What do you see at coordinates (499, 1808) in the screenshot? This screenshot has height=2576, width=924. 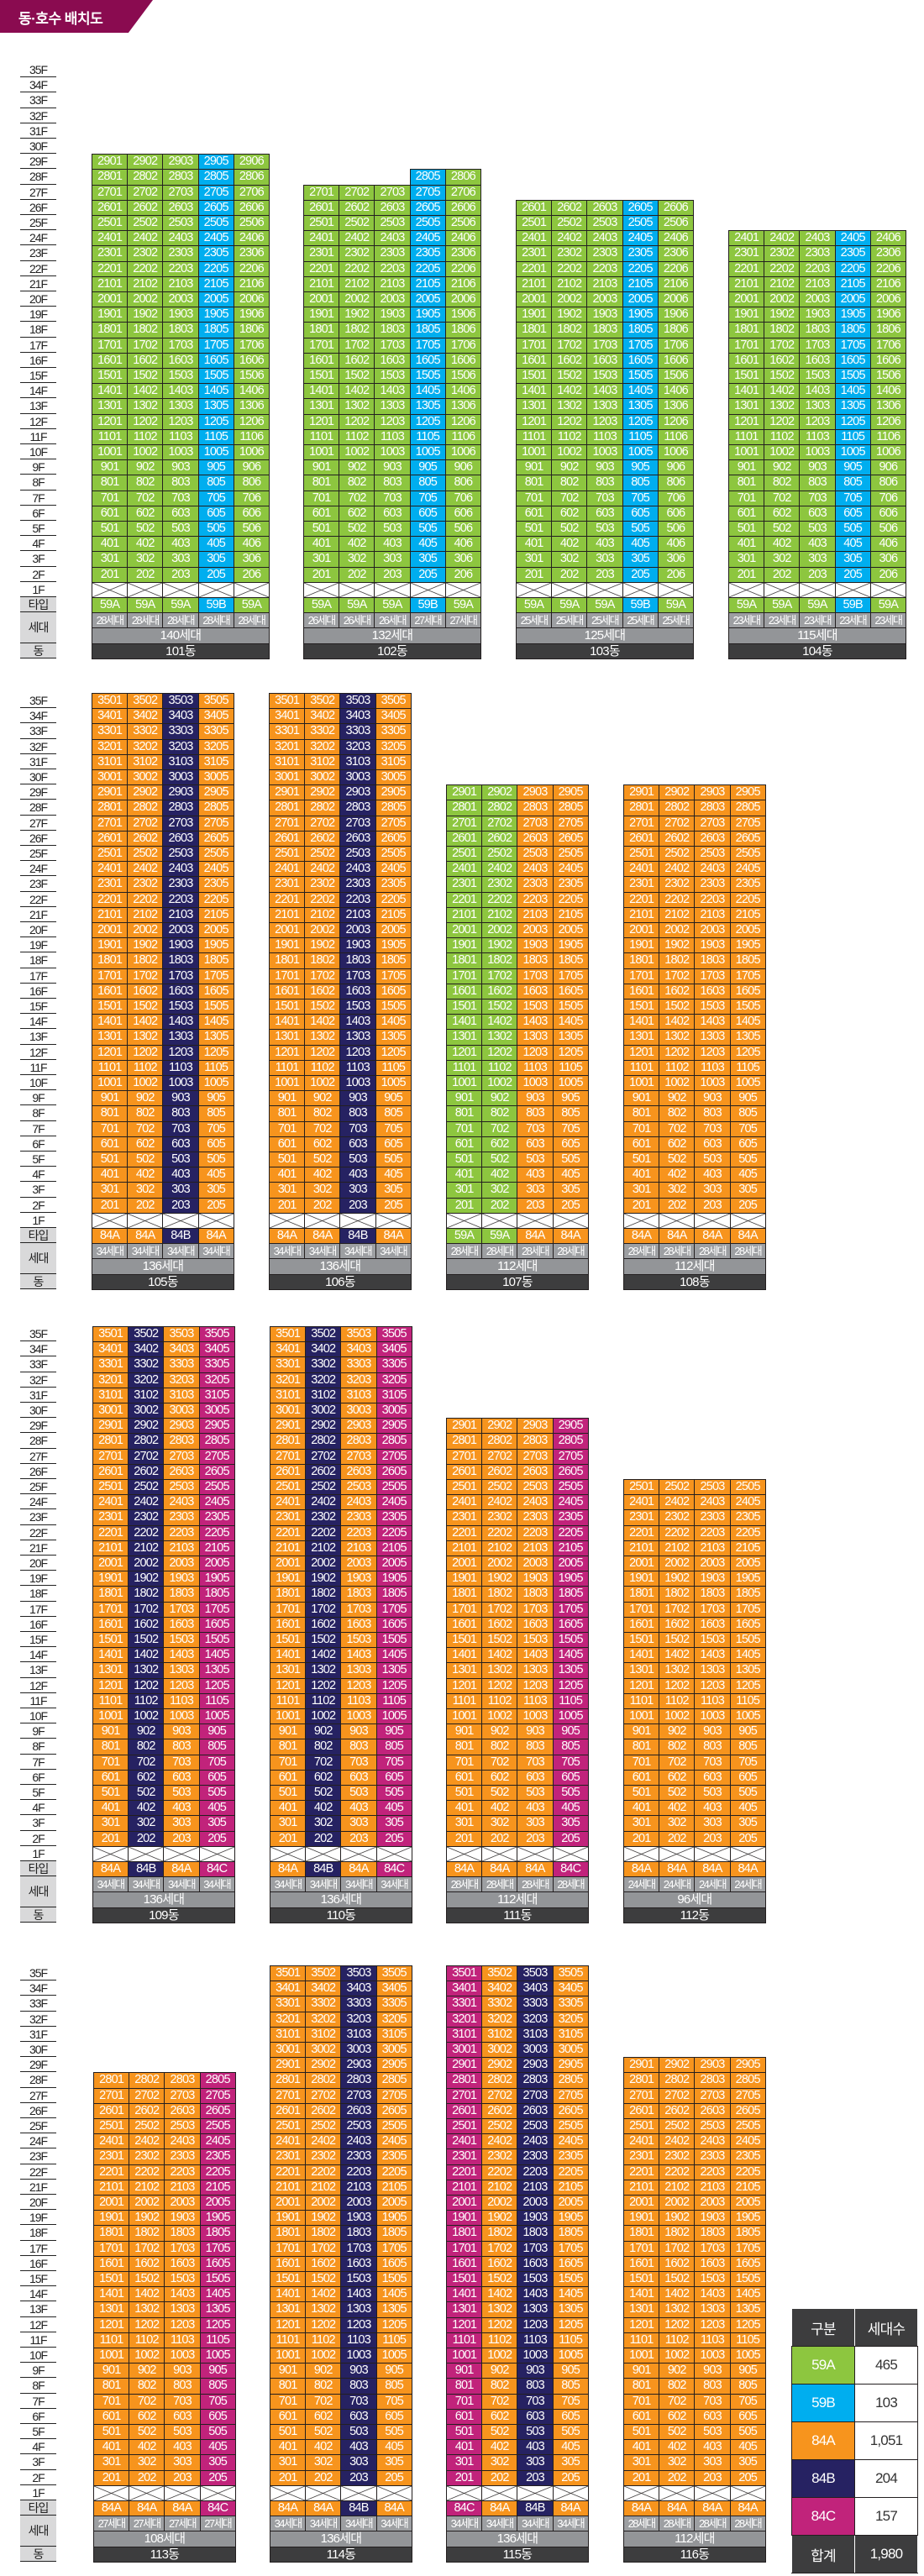 I see `unit-cell: 402` at bounding box center [499, 1808].